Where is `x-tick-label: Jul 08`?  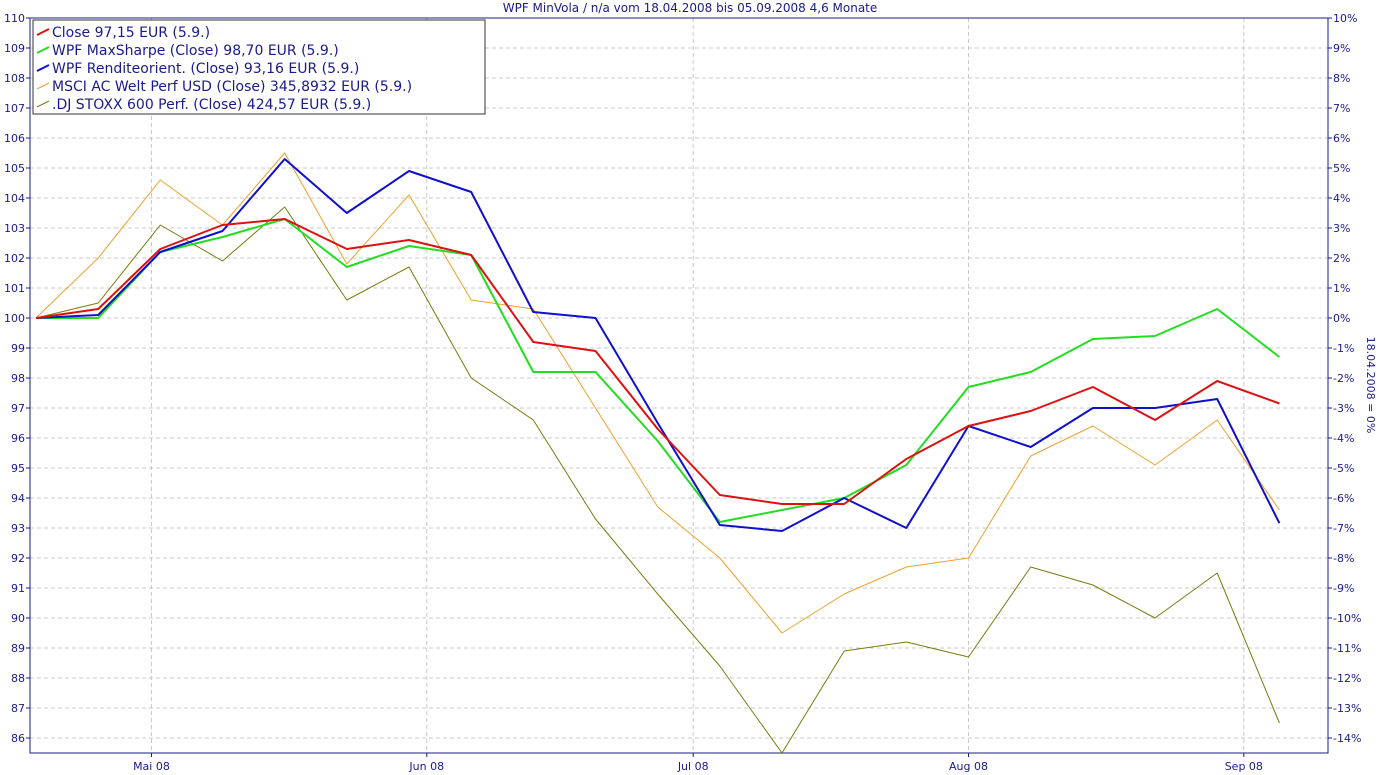 x-tick-label: Jul 08 is located at coordinates (693, 766).